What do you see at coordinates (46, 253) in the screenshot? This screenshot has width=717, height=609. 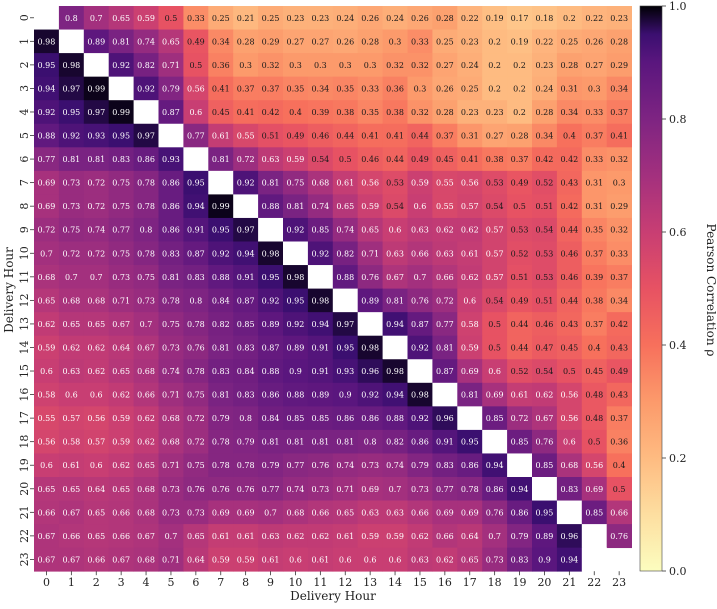 I see `heatmap-cell-label: 0.7` at bounding box center [46, 253].